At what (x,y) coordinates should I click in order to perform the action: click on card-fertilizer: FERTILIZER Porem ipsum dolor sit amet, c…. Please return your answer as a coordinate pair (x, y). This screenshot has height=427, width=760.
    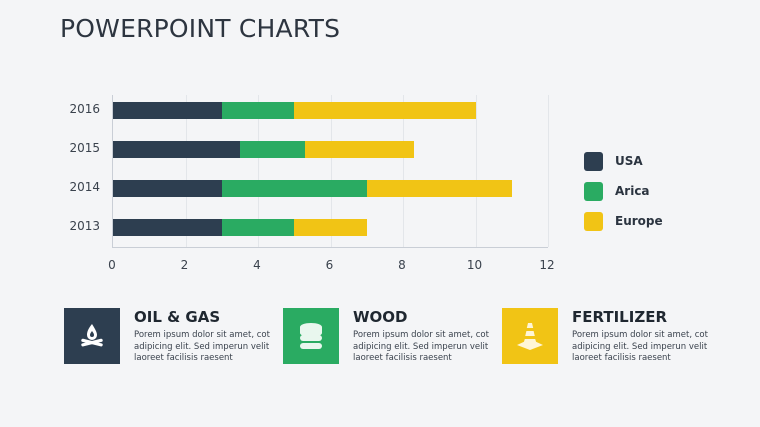
    Looking at the image, I should click on (607, 336).